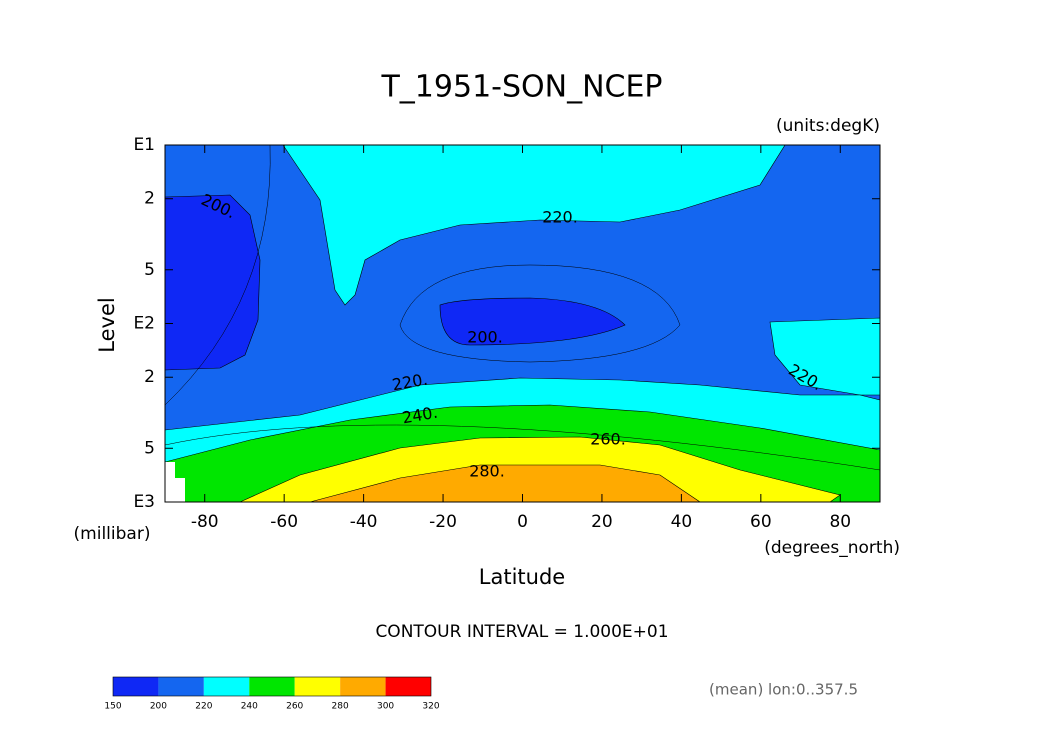 Image resolution: width=1044 pixels, height=739 pixels. What do you see at coordinates (608, 439) in the screenshot?
I see `contour-label: 260.` at bounding box center [608, 439].